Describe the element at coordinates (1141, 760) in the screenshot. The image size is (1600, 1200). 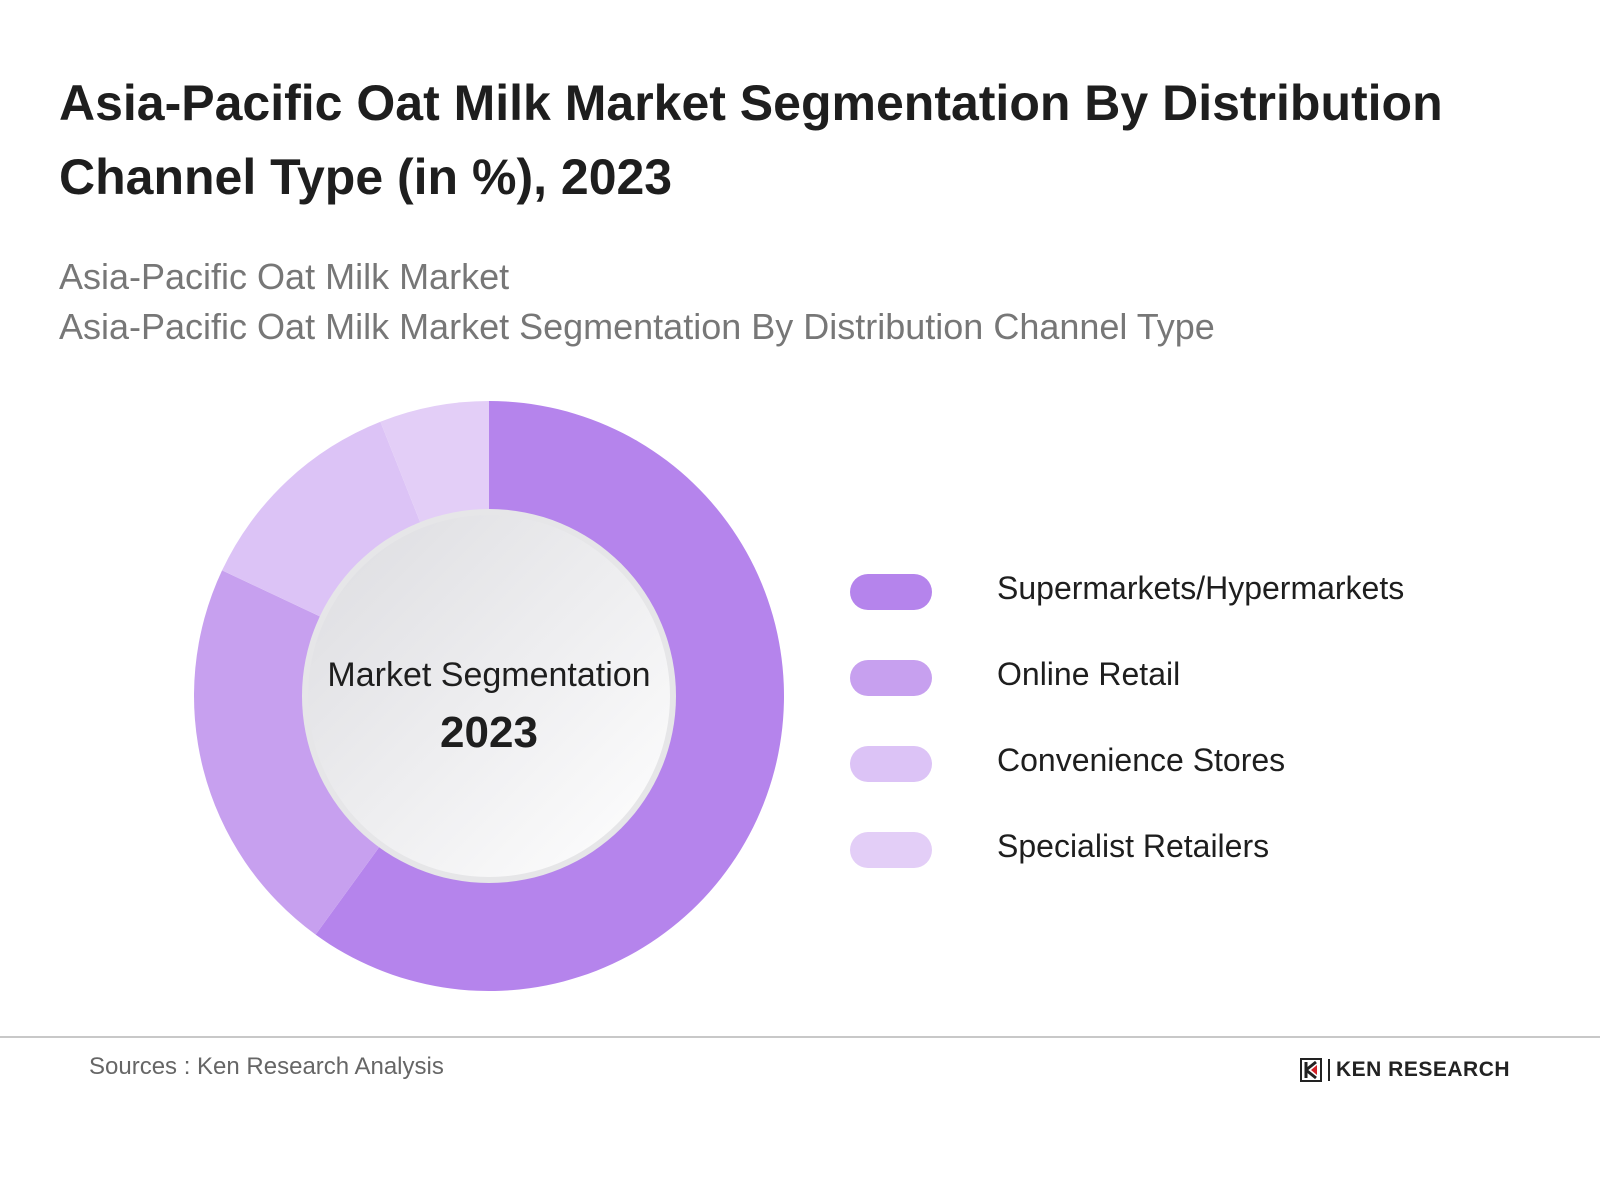
I see `legend-label: Convenience Stores` at that location.